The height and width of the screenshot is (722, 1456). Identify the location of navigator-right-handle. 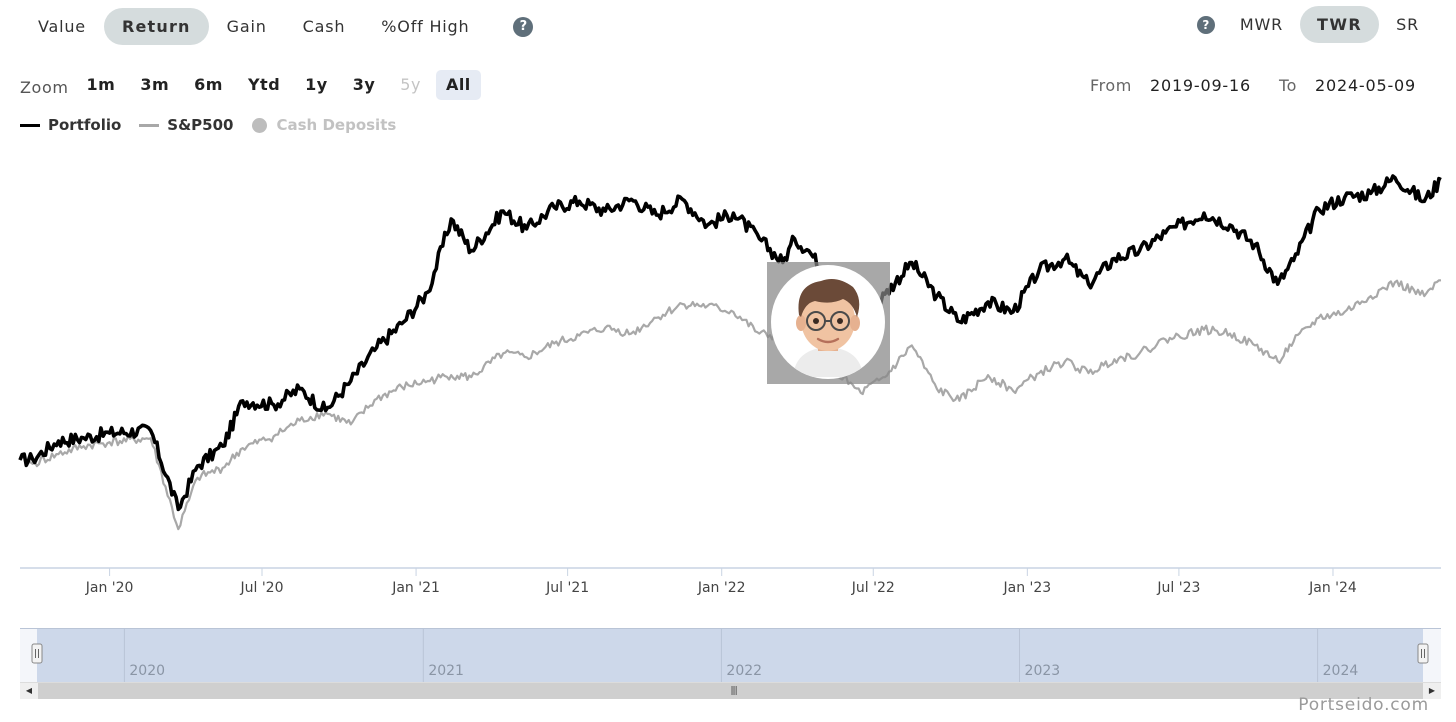
(1423, 653).